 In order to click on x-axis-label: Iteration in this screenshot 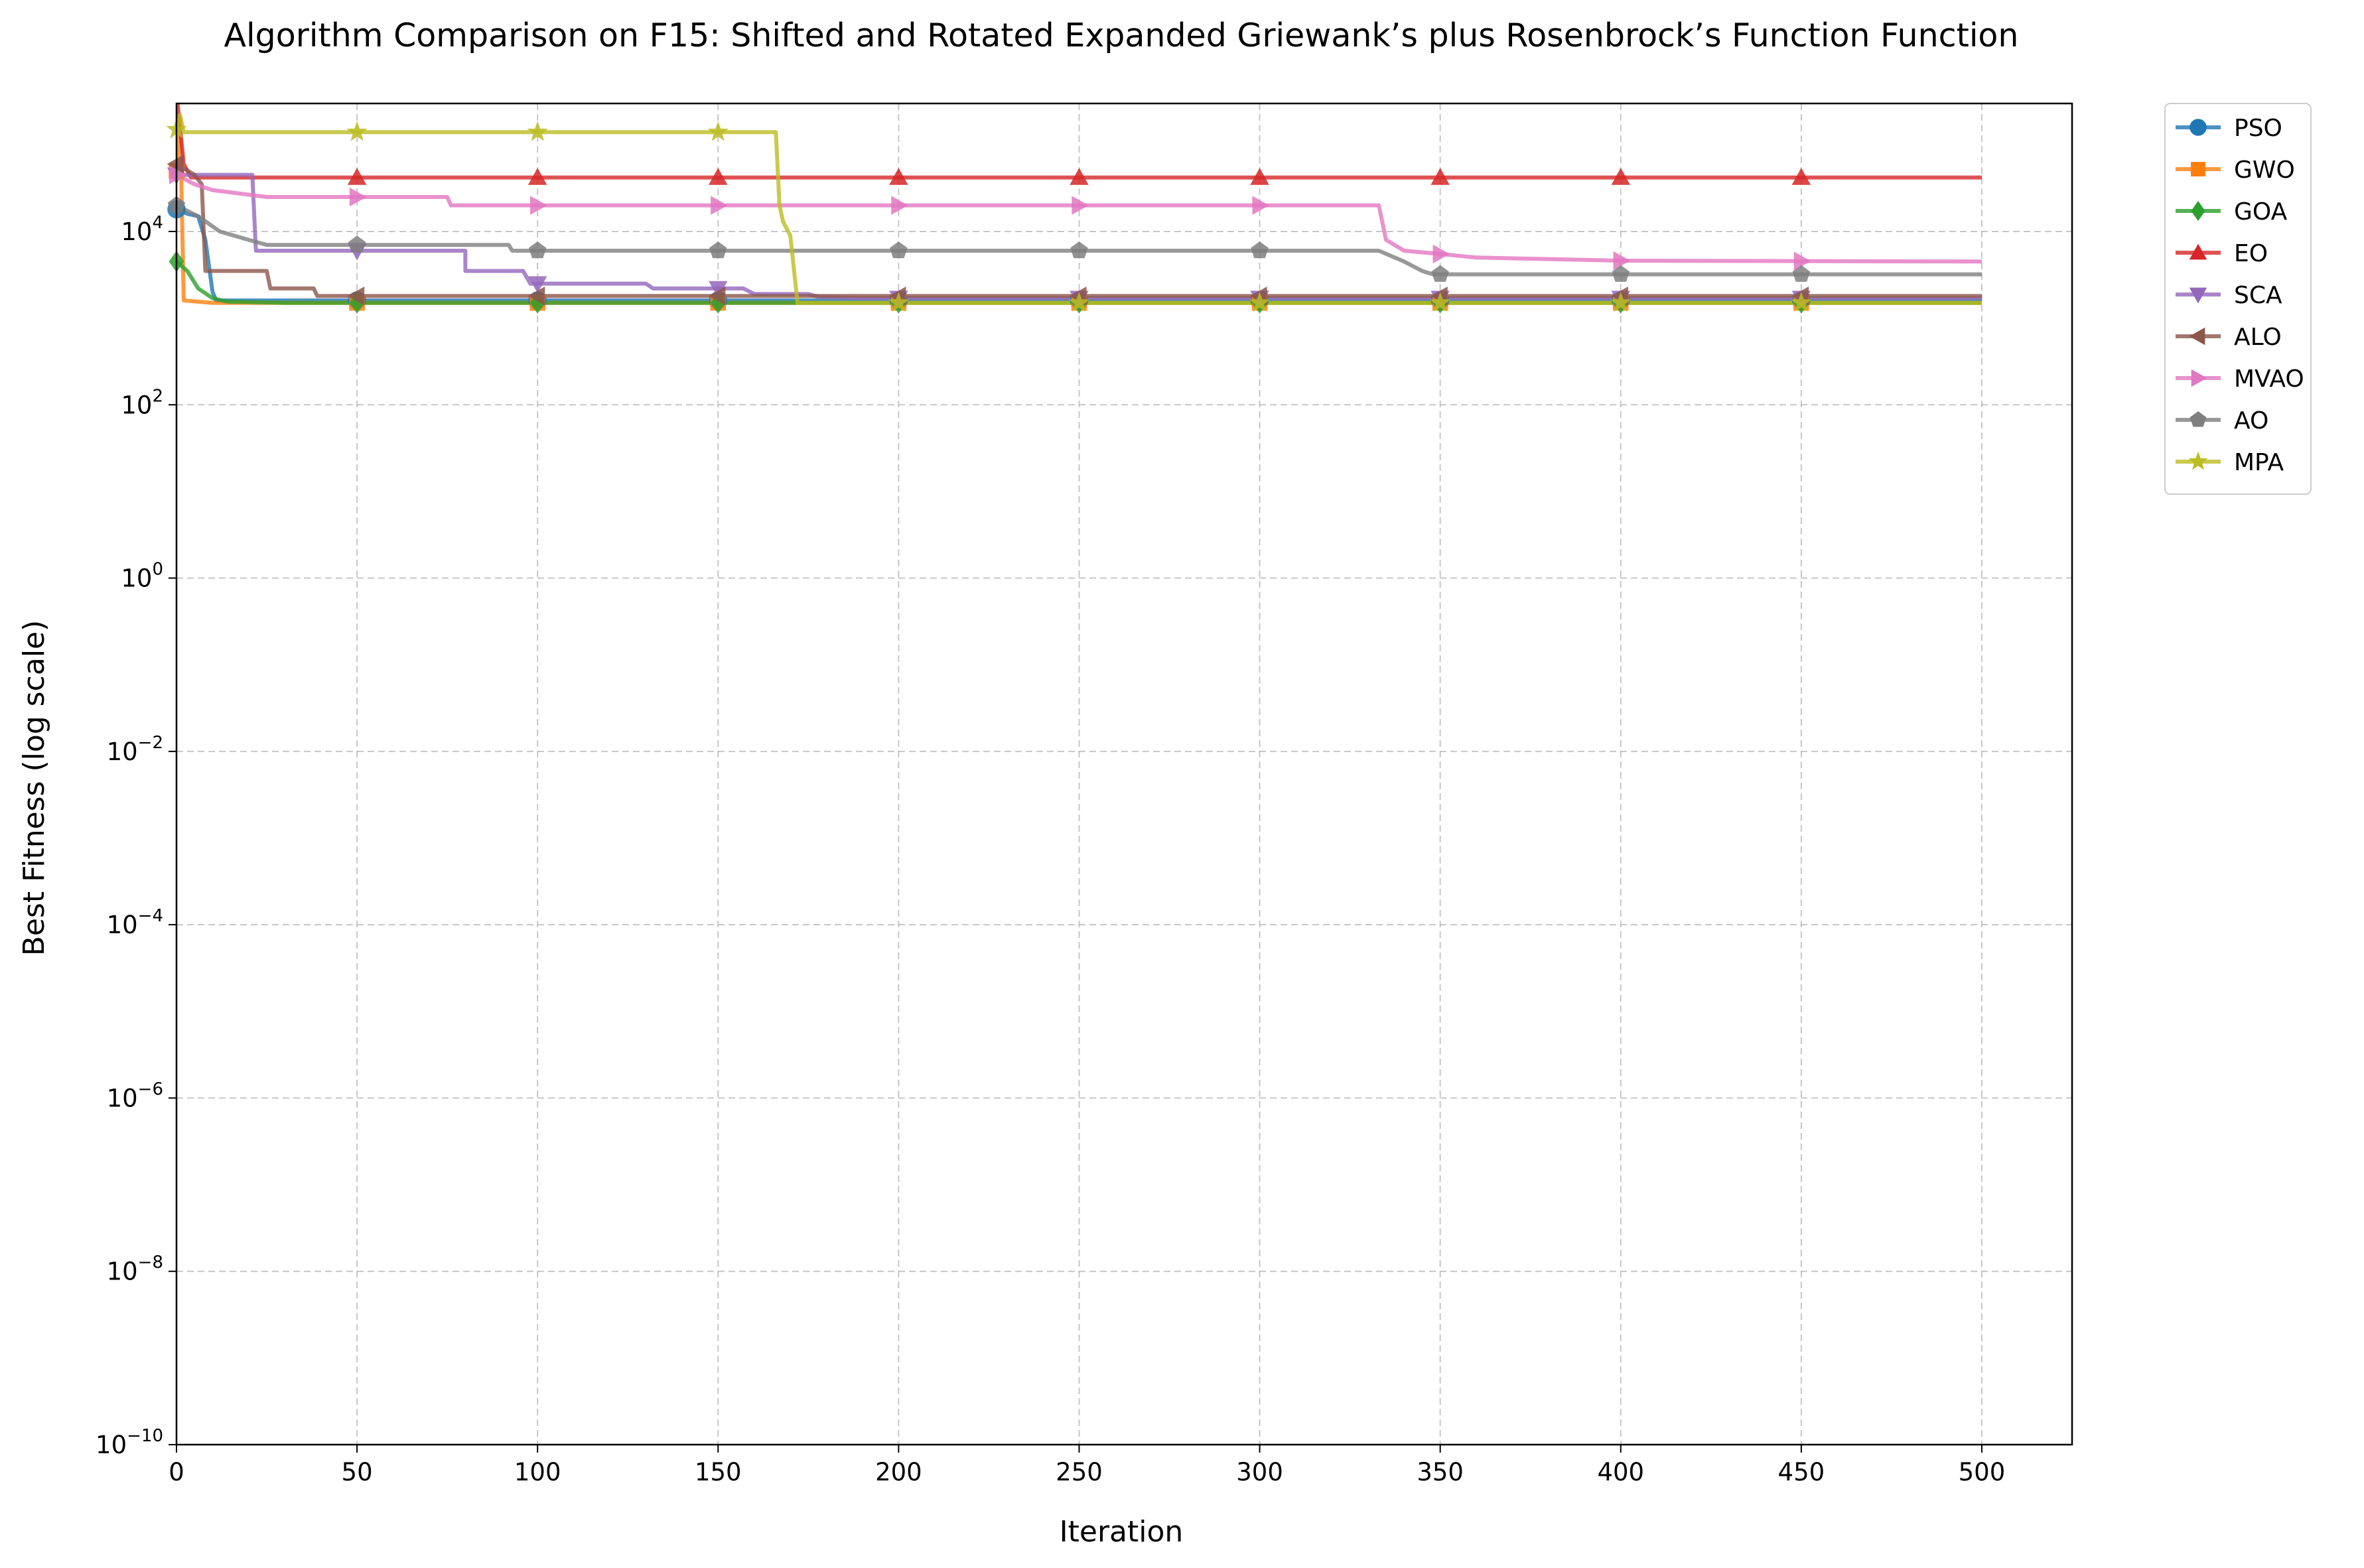, I will do `click(1122, 1532)`.